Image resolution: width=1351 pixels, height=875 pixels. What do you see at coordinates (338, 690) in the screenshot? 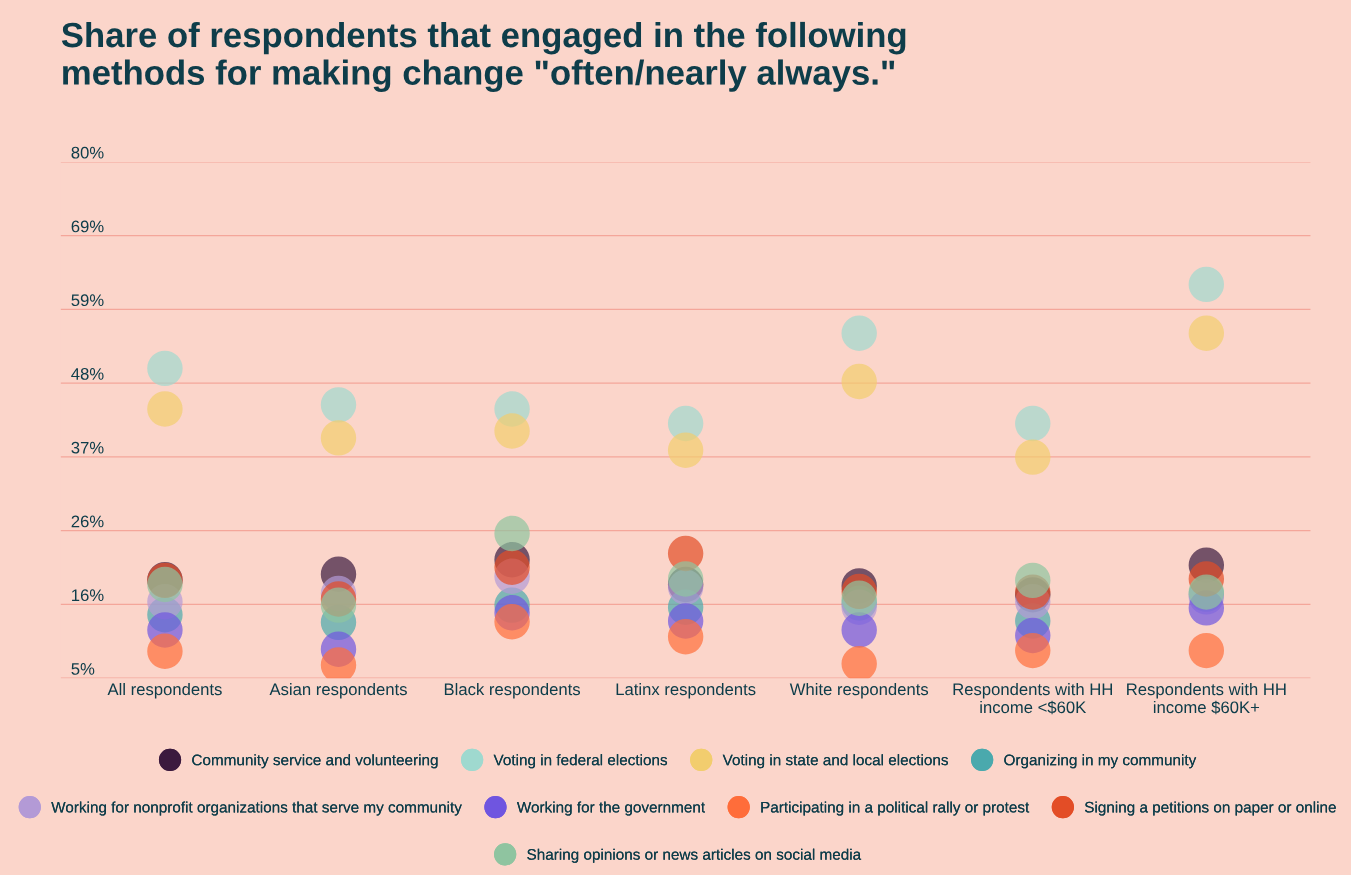
I see `x-tick-label: Asian respondents` at bounding box center [338, 690].